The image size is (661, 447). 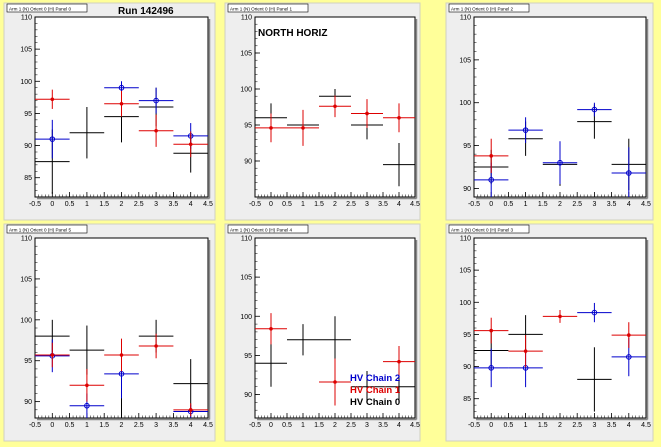 What do you see at coordinates (465, 303) in the screenshot?
I see `y-tick-label: 100` at bounding box center [465, 303].